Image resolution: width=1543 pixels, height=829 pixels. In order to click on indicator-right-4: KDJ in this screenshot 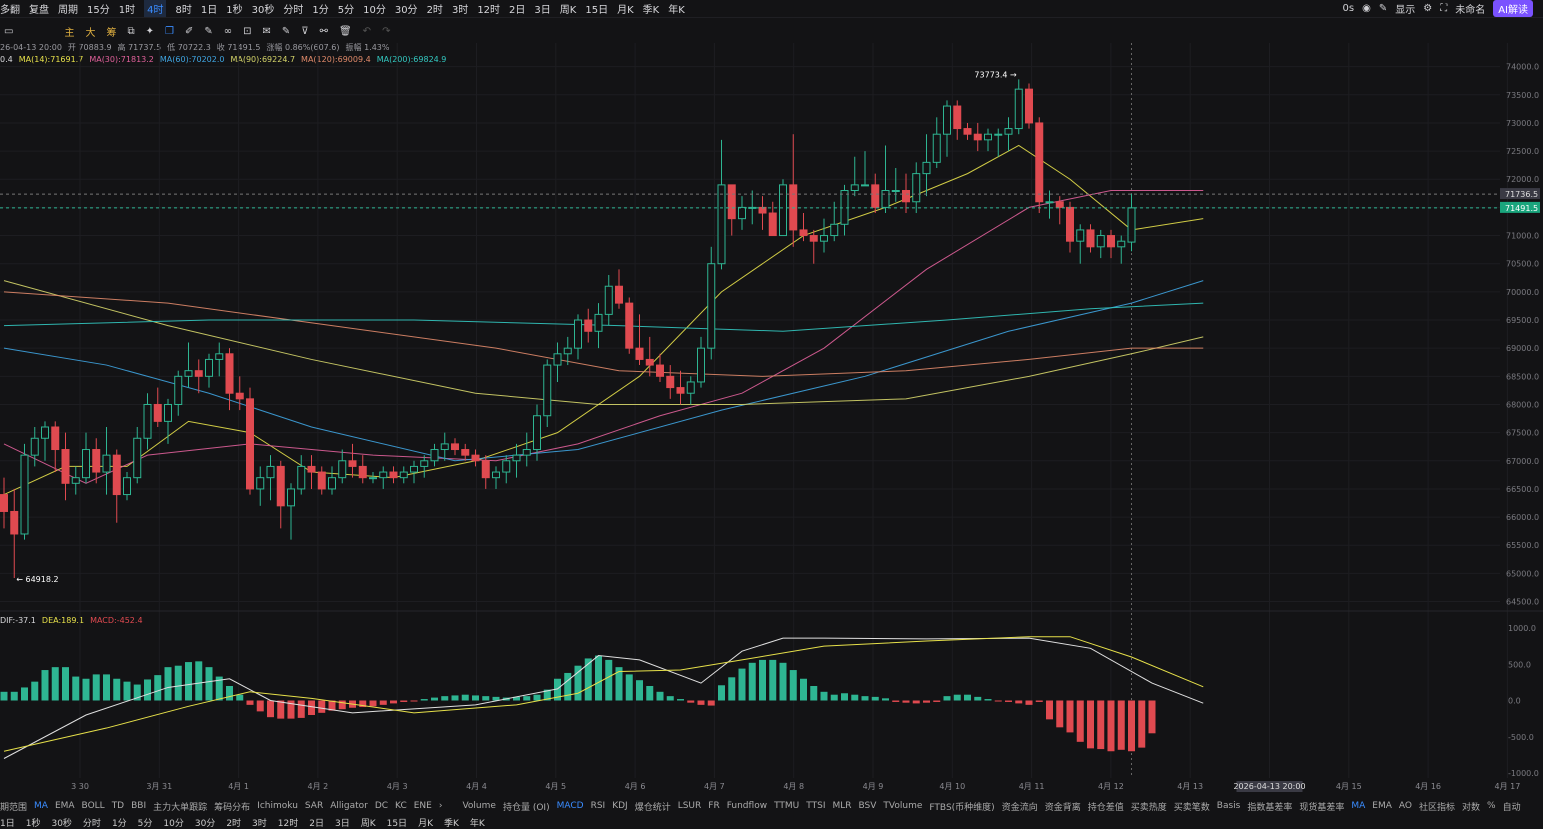, I will do `click(620, 806)`.